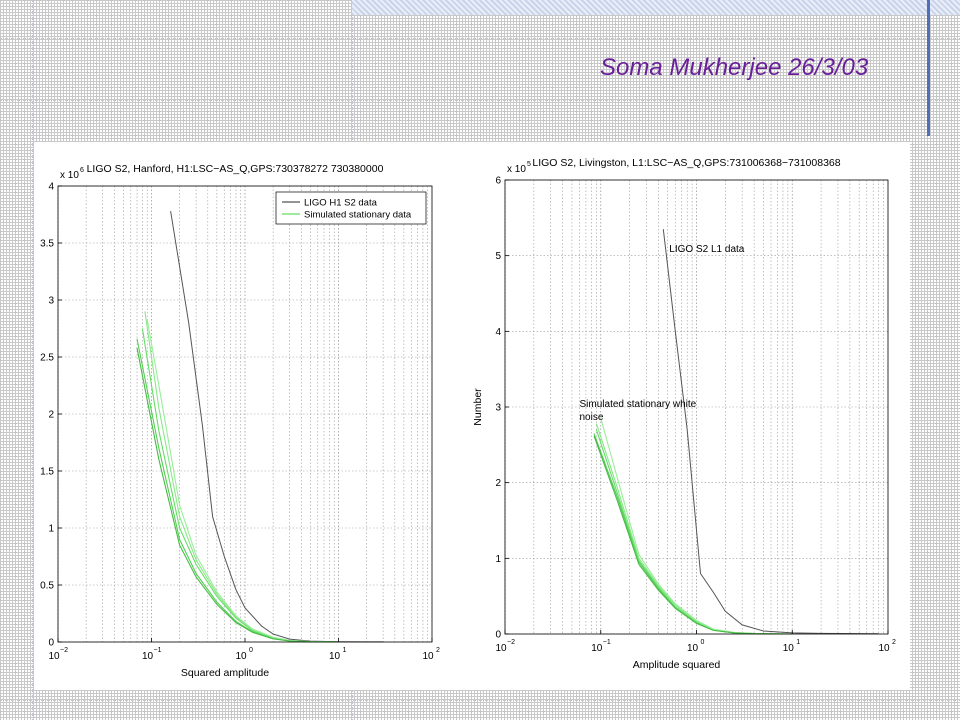  What do you see at coordinates (894, 642) in the screenshot?
I see `l1-x-tick-exponent: 2` at bounding box center [894, 642].